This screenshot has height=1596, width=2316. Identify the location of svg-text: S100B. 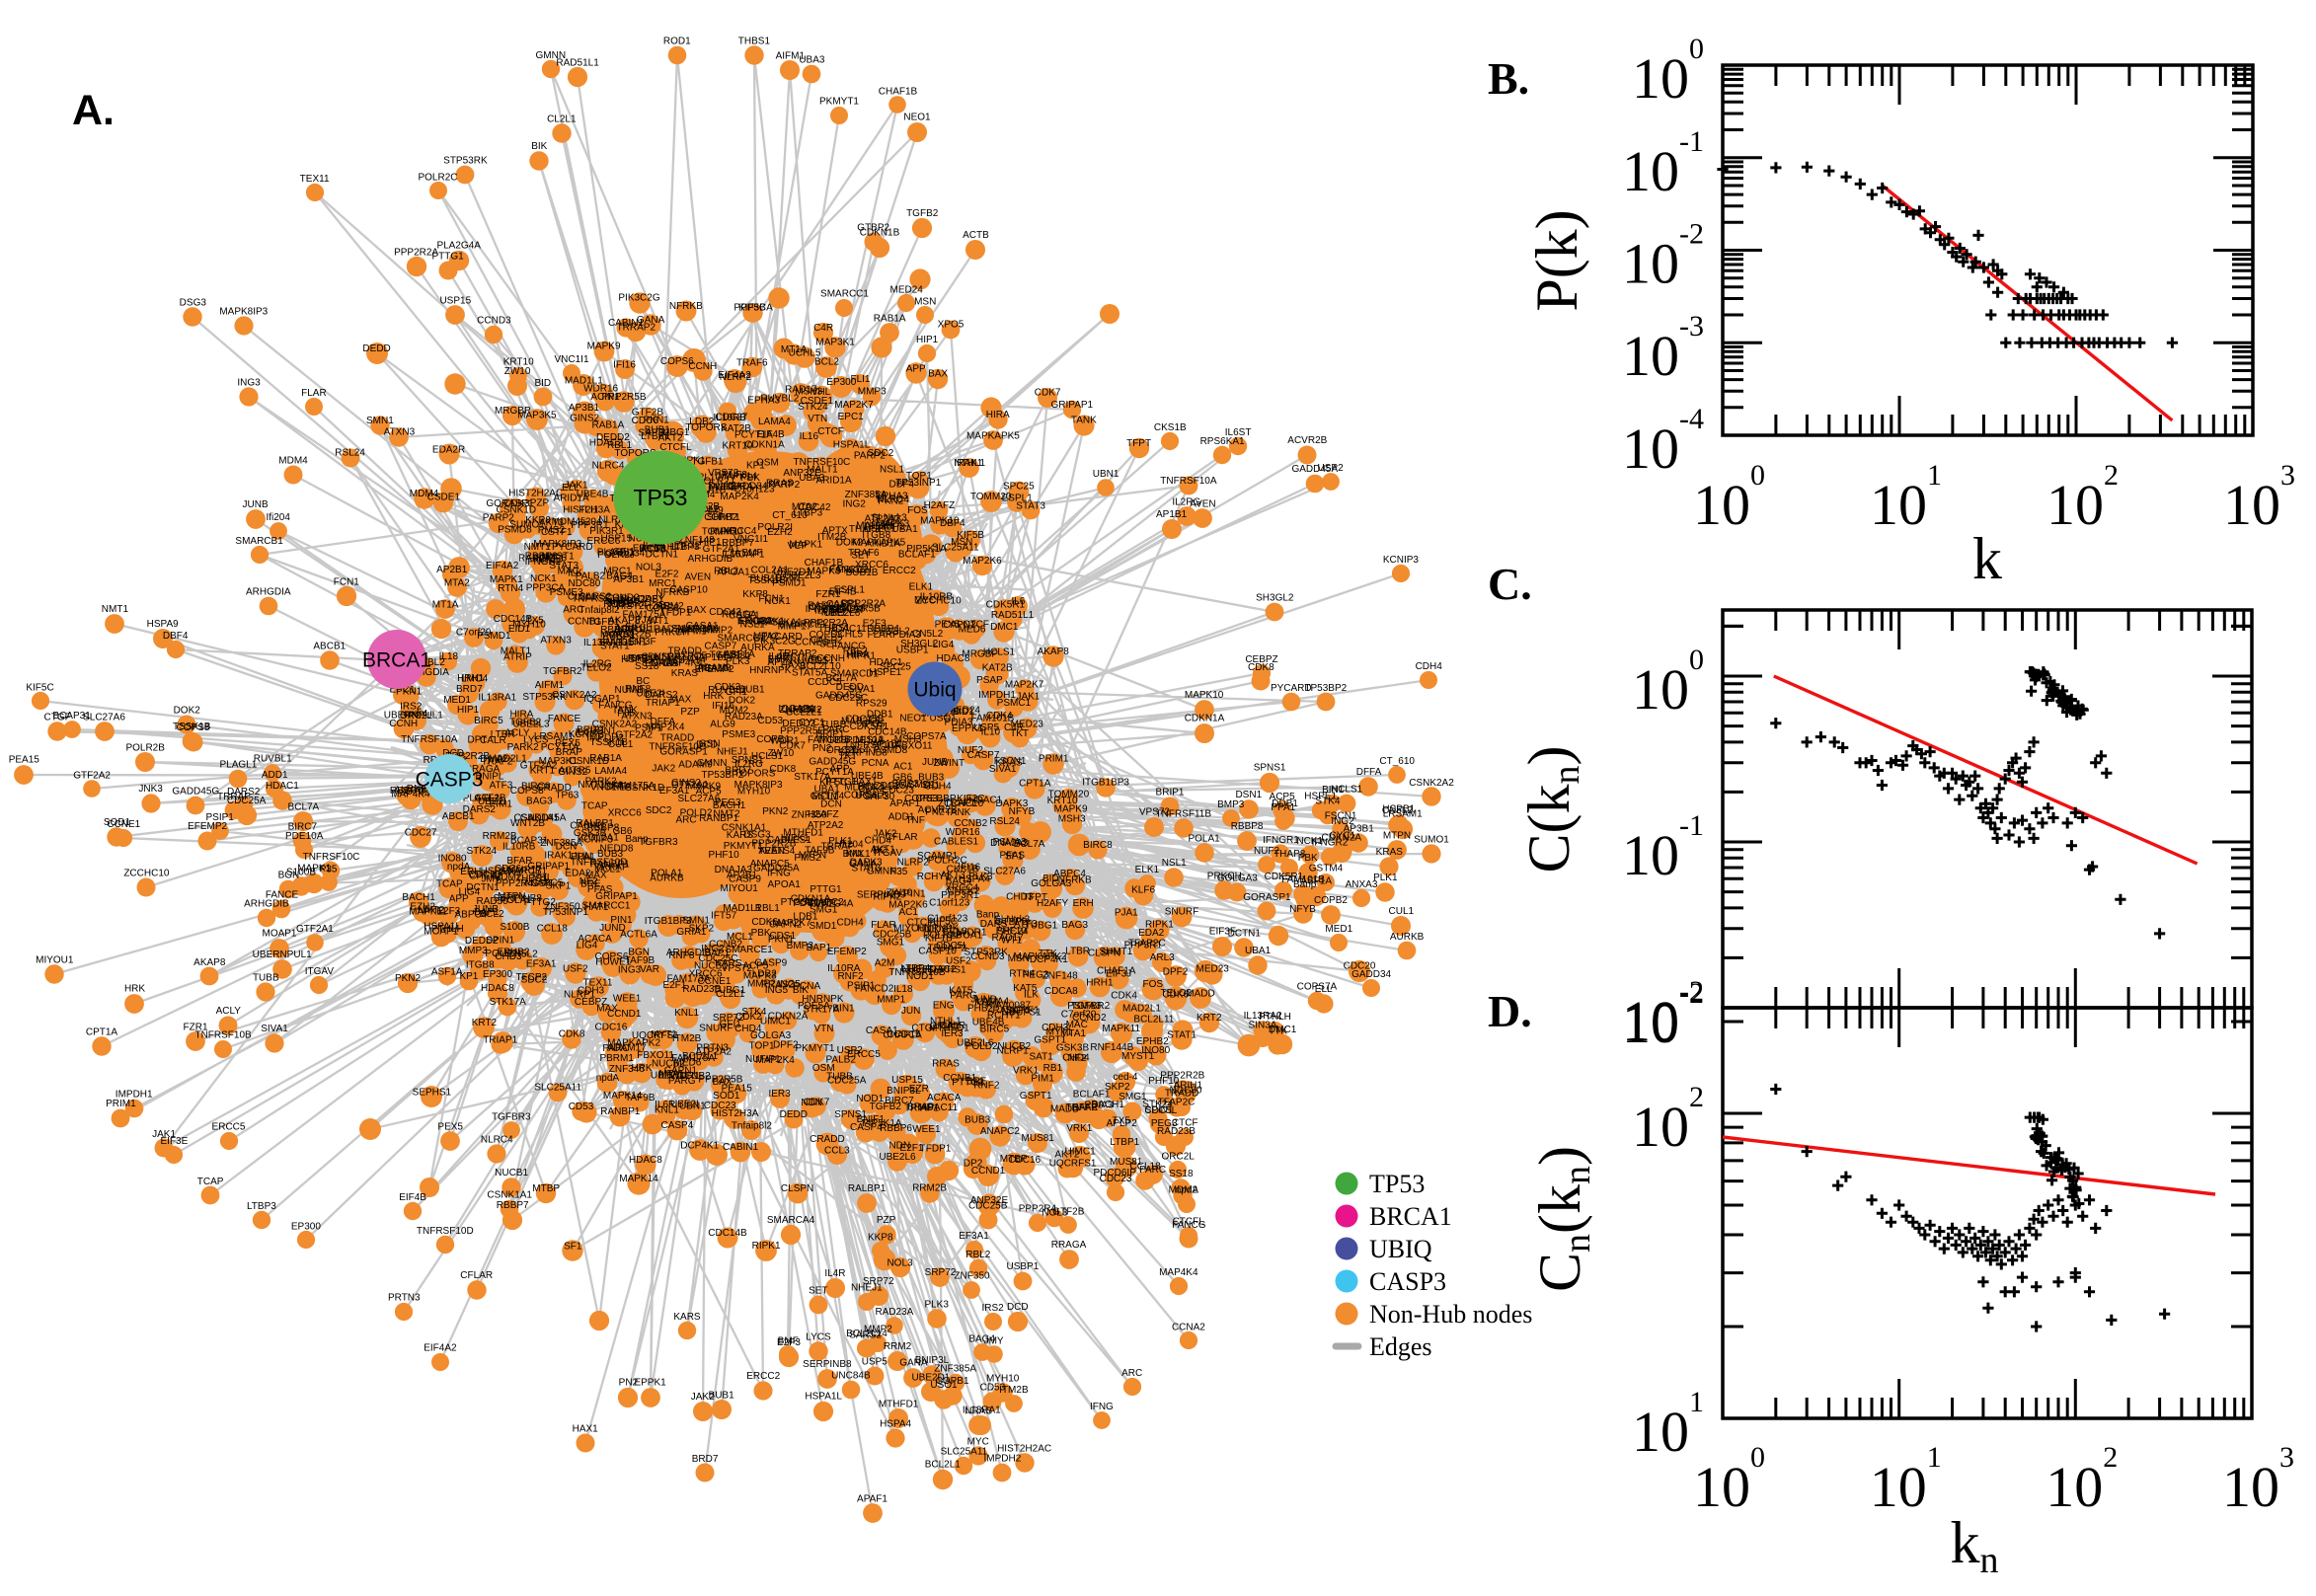
(515, 927).